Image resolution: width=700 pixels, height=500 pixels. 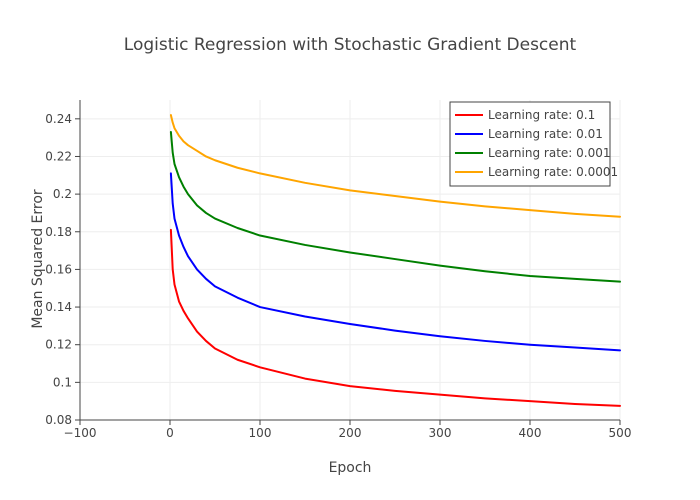 I want to click on y-tick-label: 0.12, so click(x=58, y=345).